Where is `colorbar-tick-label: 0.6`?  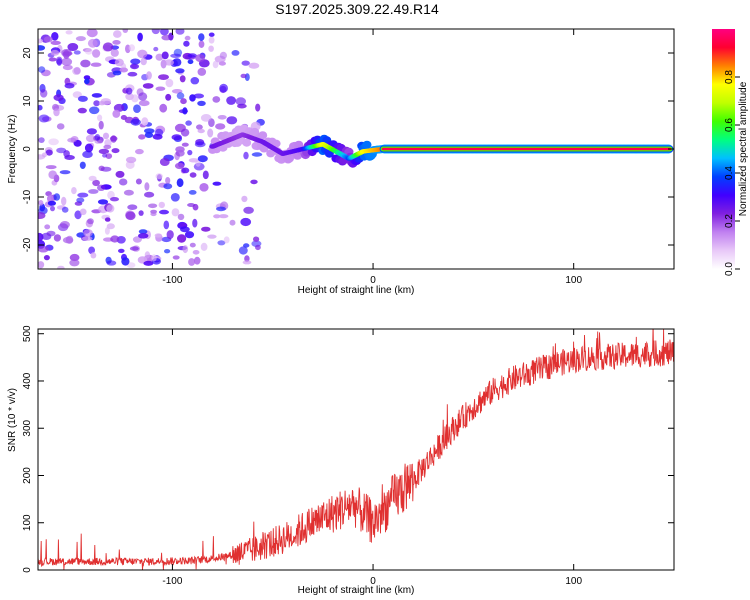 colorbar-tick-label: 0.6 is located at coordinates (729, 125).